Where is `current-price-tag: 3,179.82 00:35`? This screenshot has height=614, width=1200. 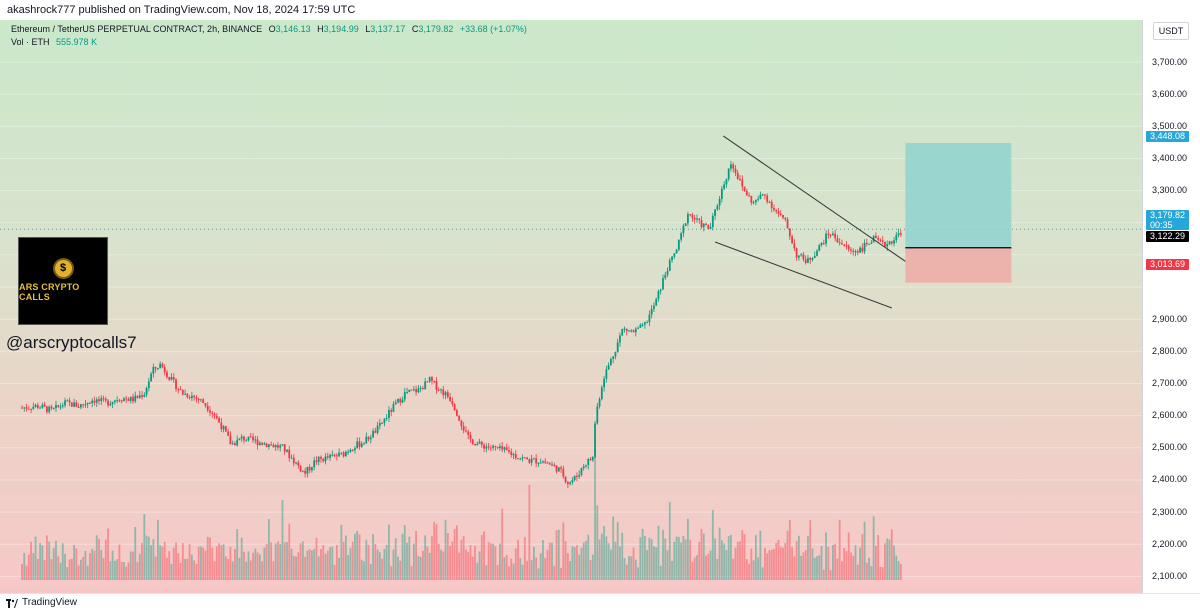
current-price-tag: 3,179.82 00:35 is located at coordinates (1168, 220).